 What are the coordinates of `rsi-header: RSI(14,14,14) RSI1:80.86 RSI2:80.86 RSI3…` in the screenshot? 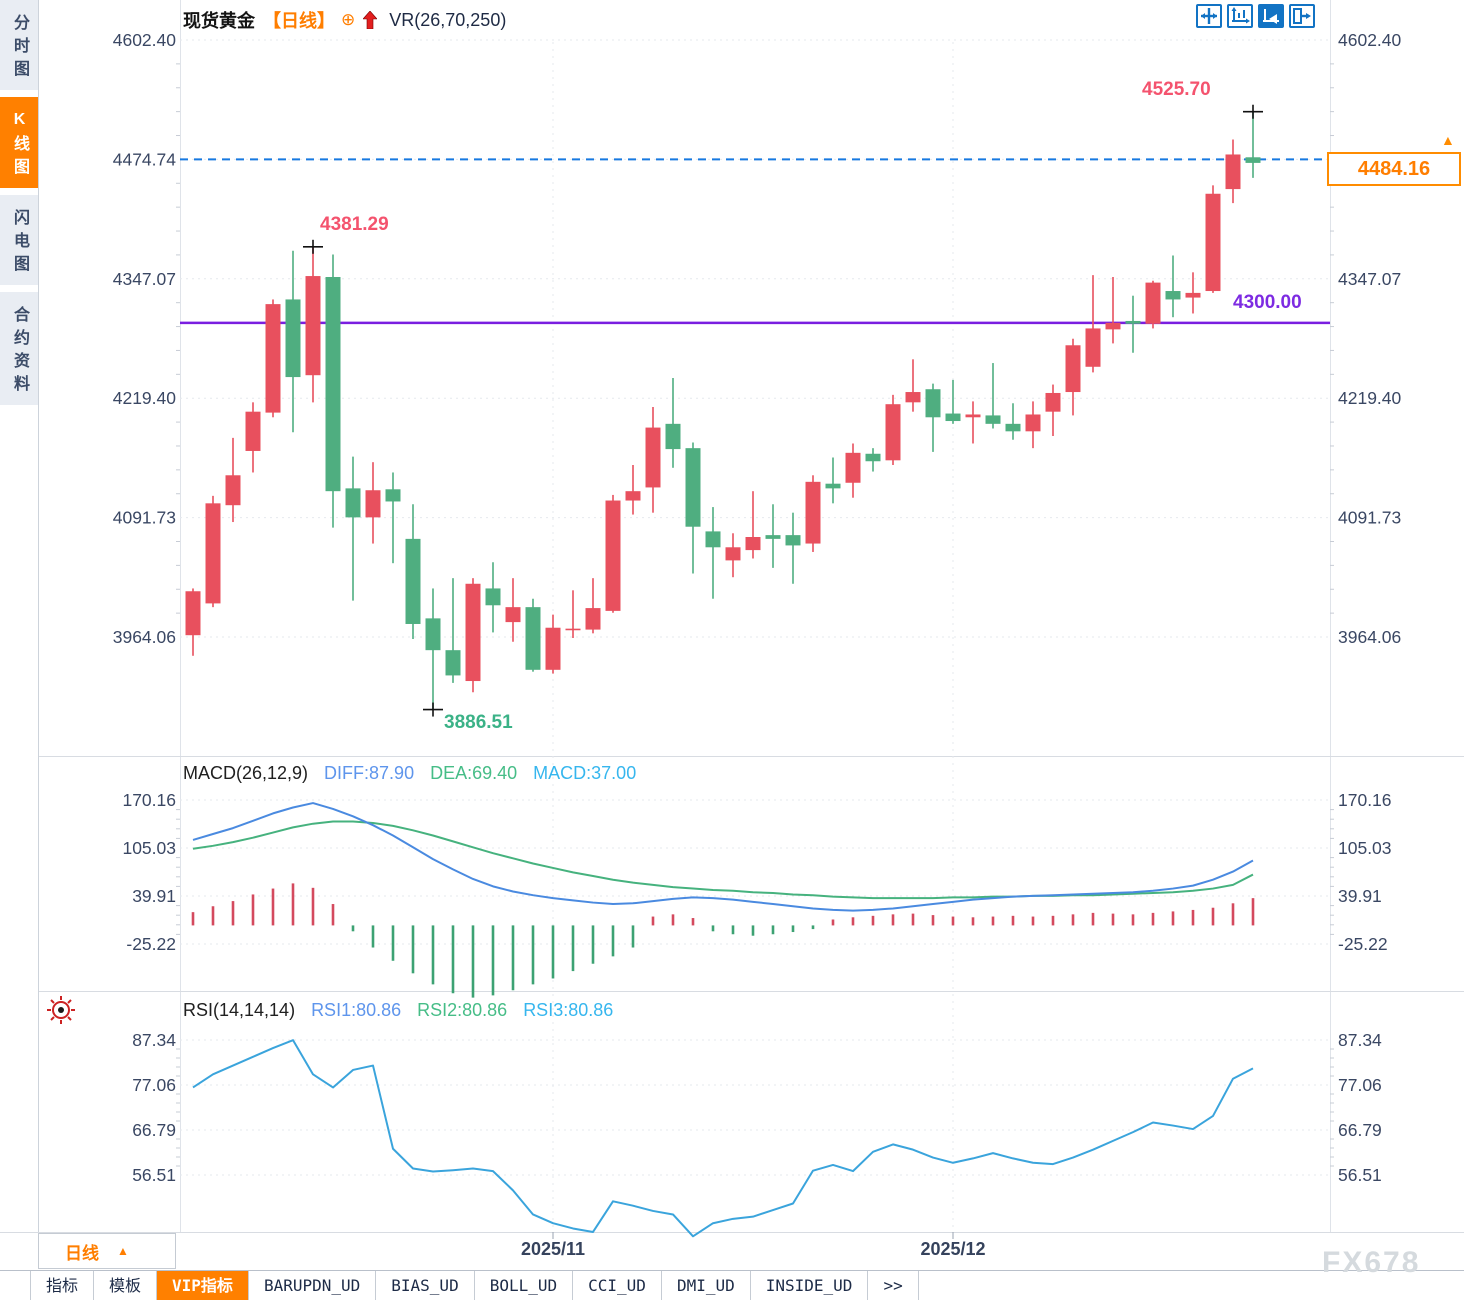 It's located at (398, 1010).